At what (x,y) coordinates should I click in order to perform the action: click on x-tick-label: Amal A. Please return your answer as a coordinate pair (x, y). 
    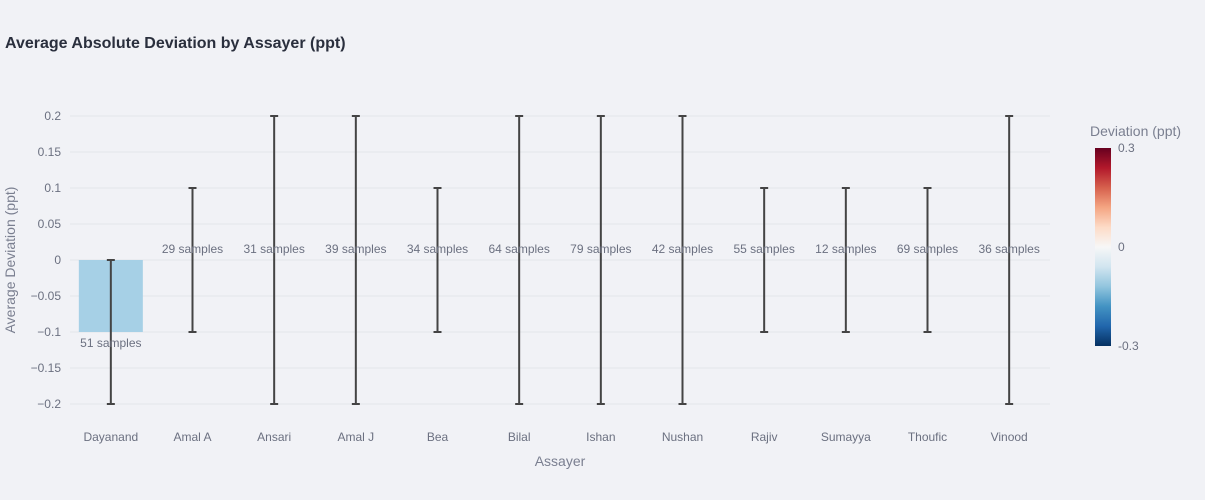
    Looking at the image, I should click on (192, 437).